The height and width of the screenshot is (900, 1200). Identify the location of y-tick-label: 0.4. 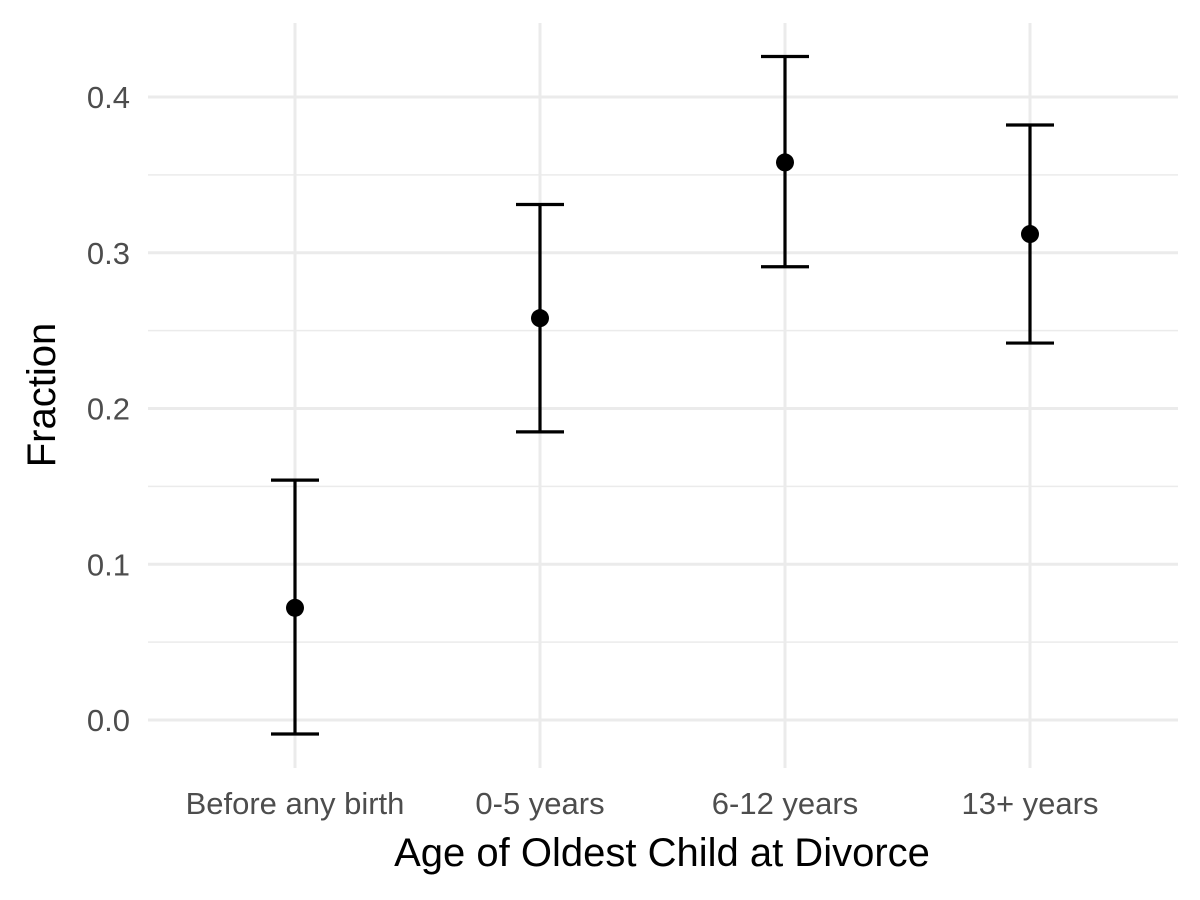
(108, 97).